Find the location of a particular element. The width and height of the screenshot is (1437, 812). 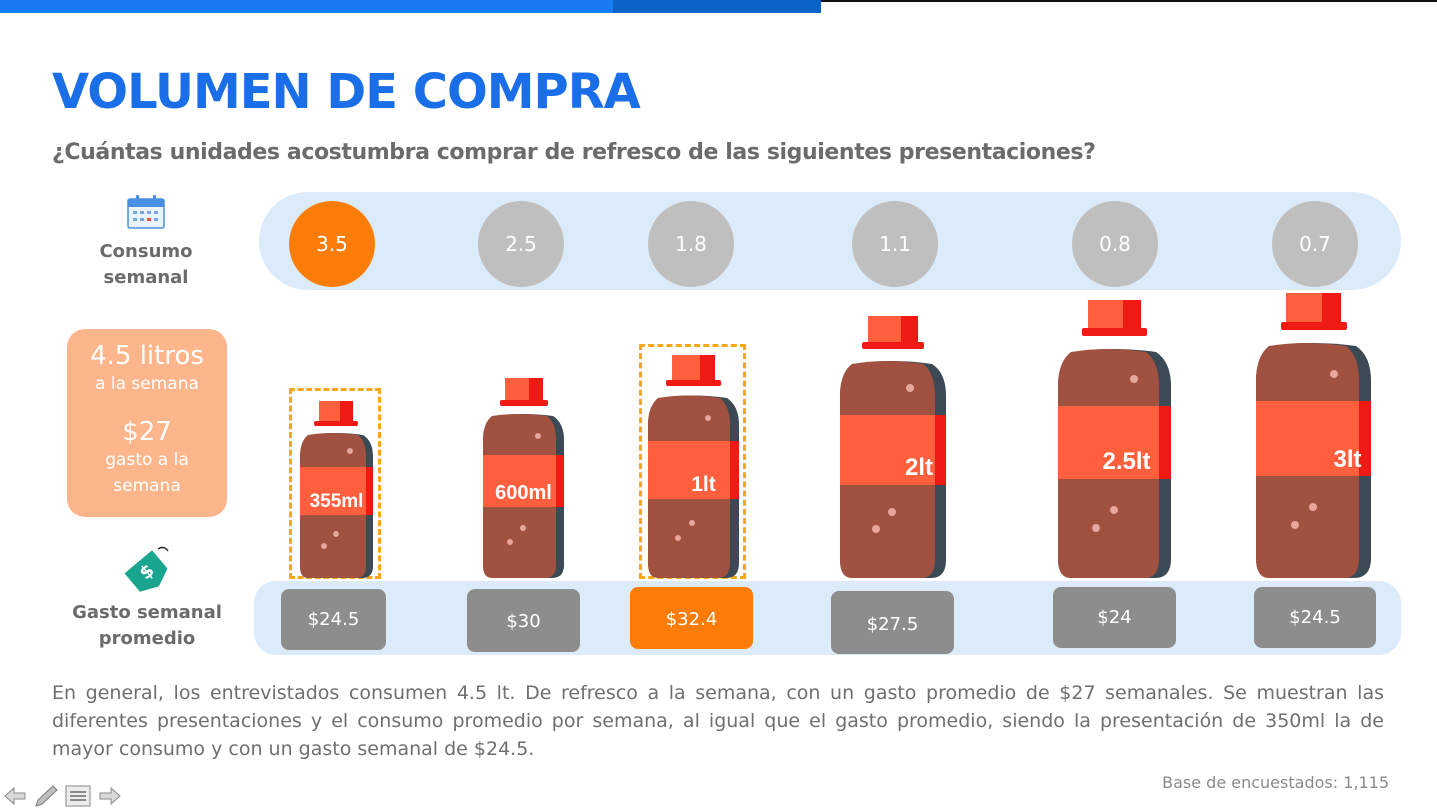

bottle-355ml: 355ml is located at coordinates (336, 489).